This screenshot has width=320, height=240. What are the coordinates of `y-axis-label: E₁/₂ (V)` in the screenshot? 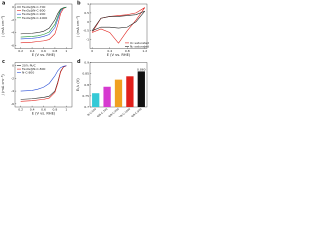 It's located at (78, 84).